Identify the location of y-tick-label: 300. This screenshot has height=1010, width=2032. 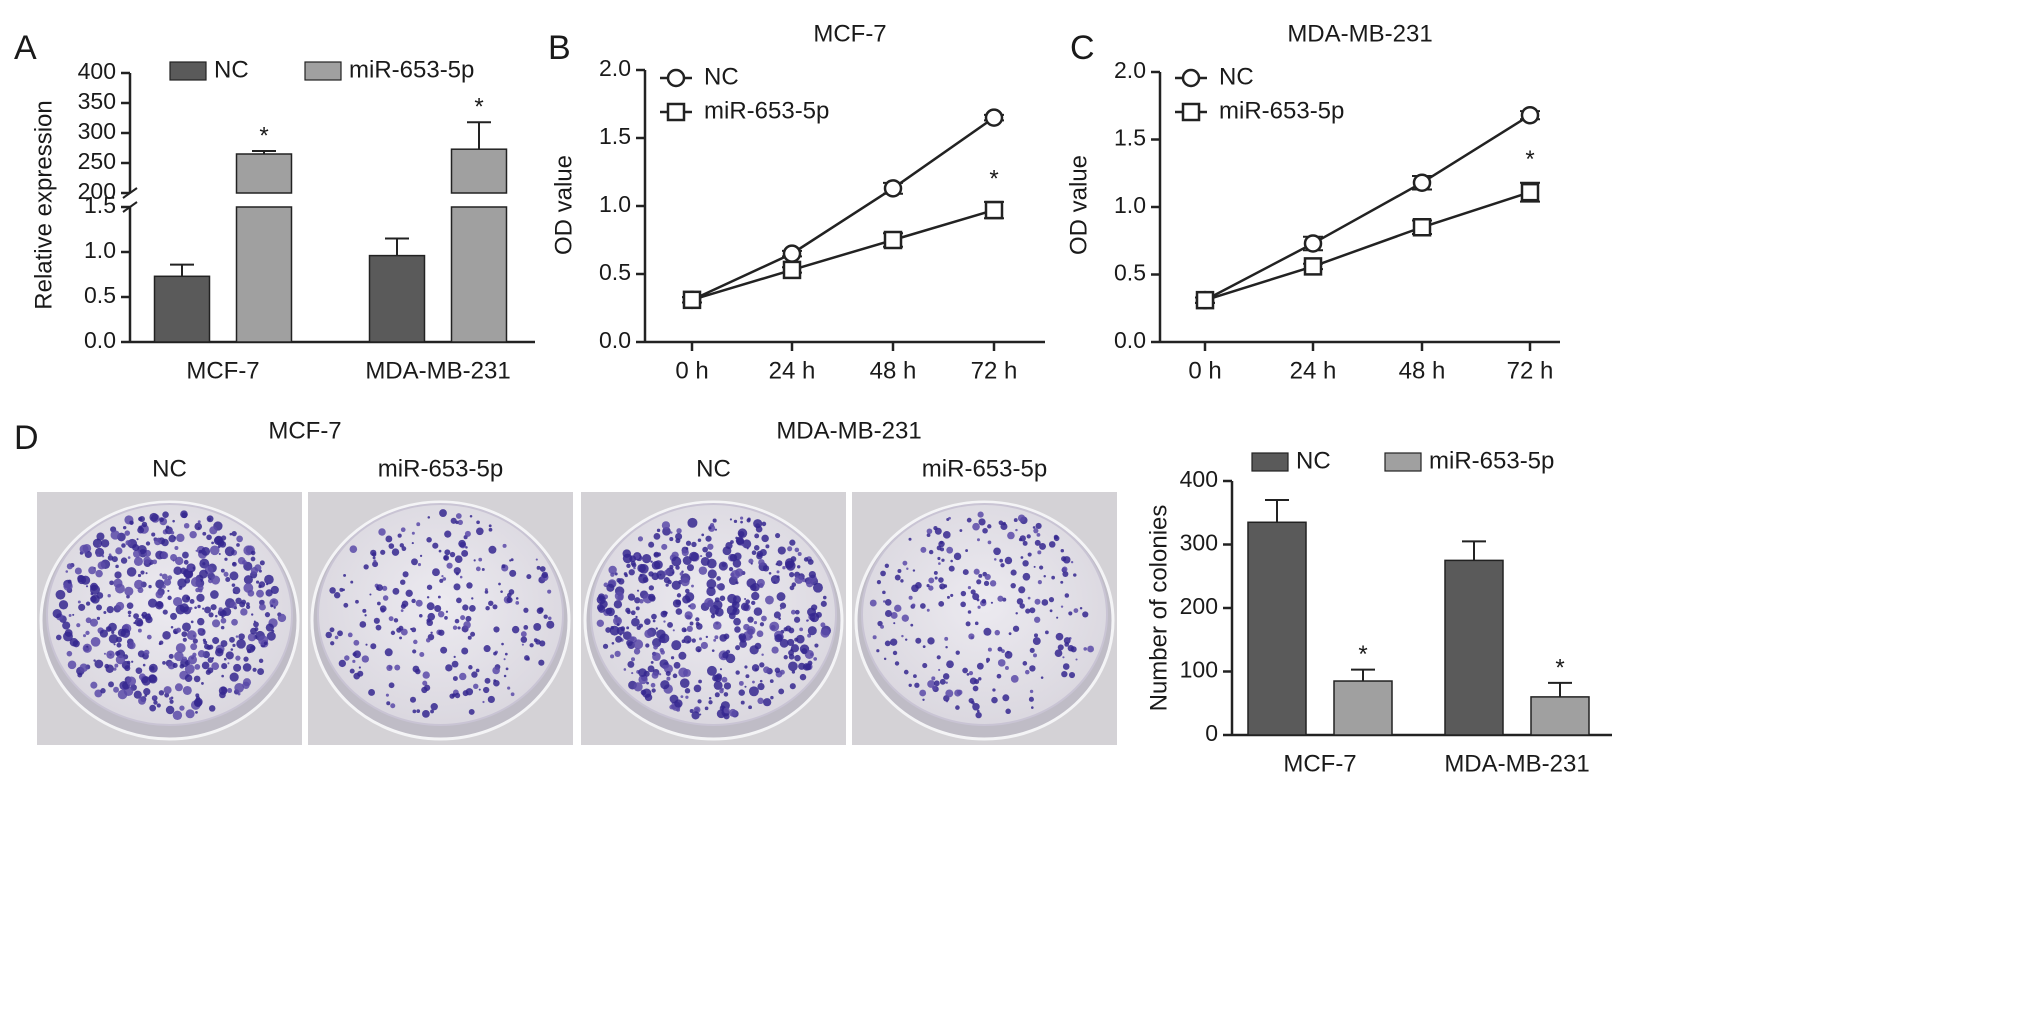
(97, 131).